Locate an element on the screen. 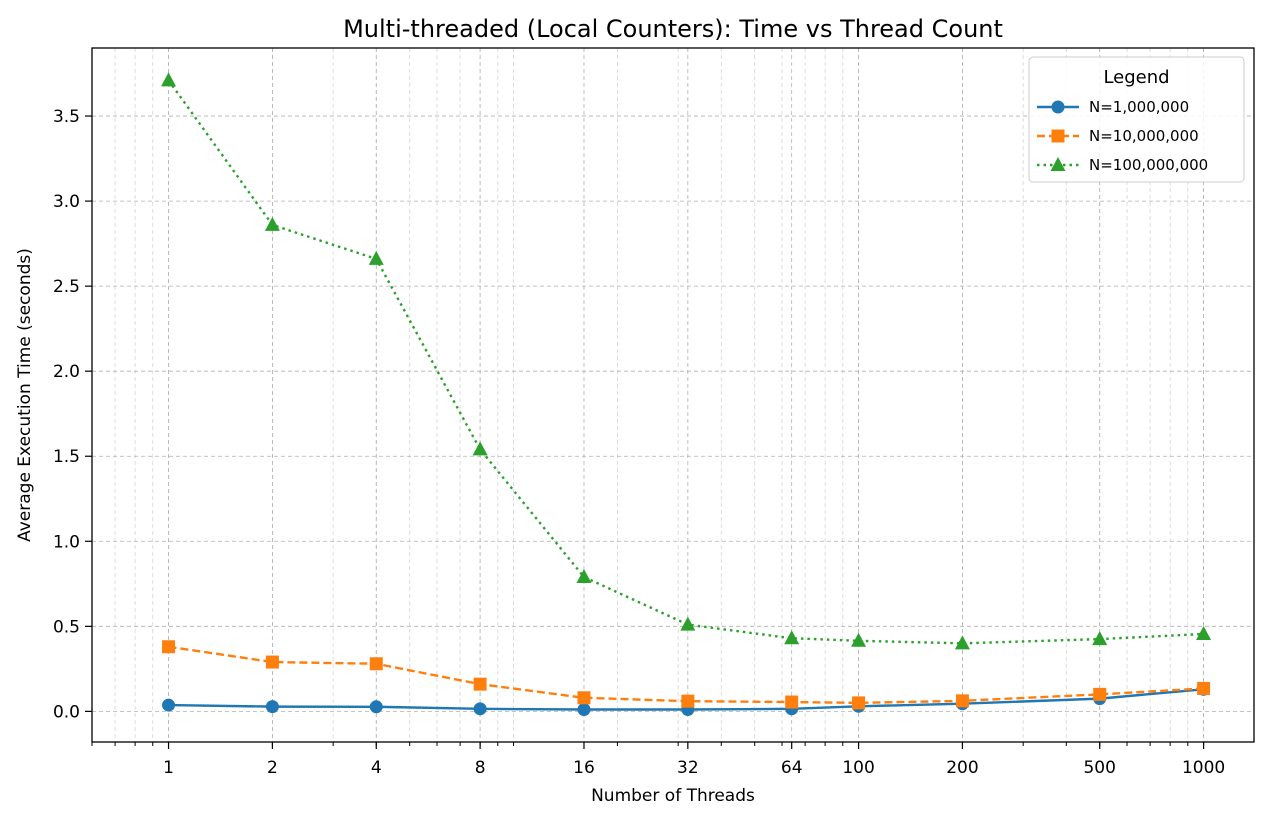 The height and width of the screenshot is (820, 1268). x-axis: 1 2 4 8 16 32 64 100 200 500 1000 is located at coordinates (658, 760).